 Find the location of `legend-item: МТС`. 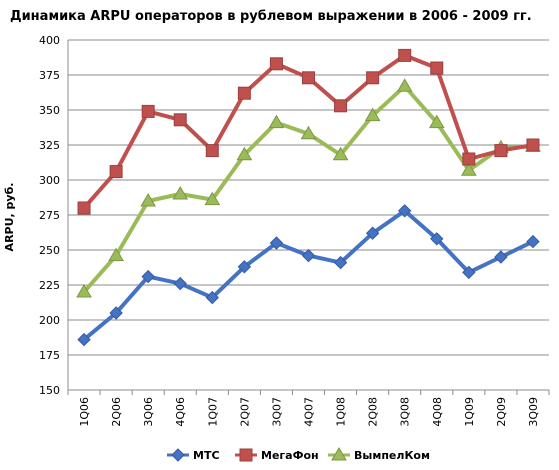

legend-item: МТС is located at coordinates (193, 455).